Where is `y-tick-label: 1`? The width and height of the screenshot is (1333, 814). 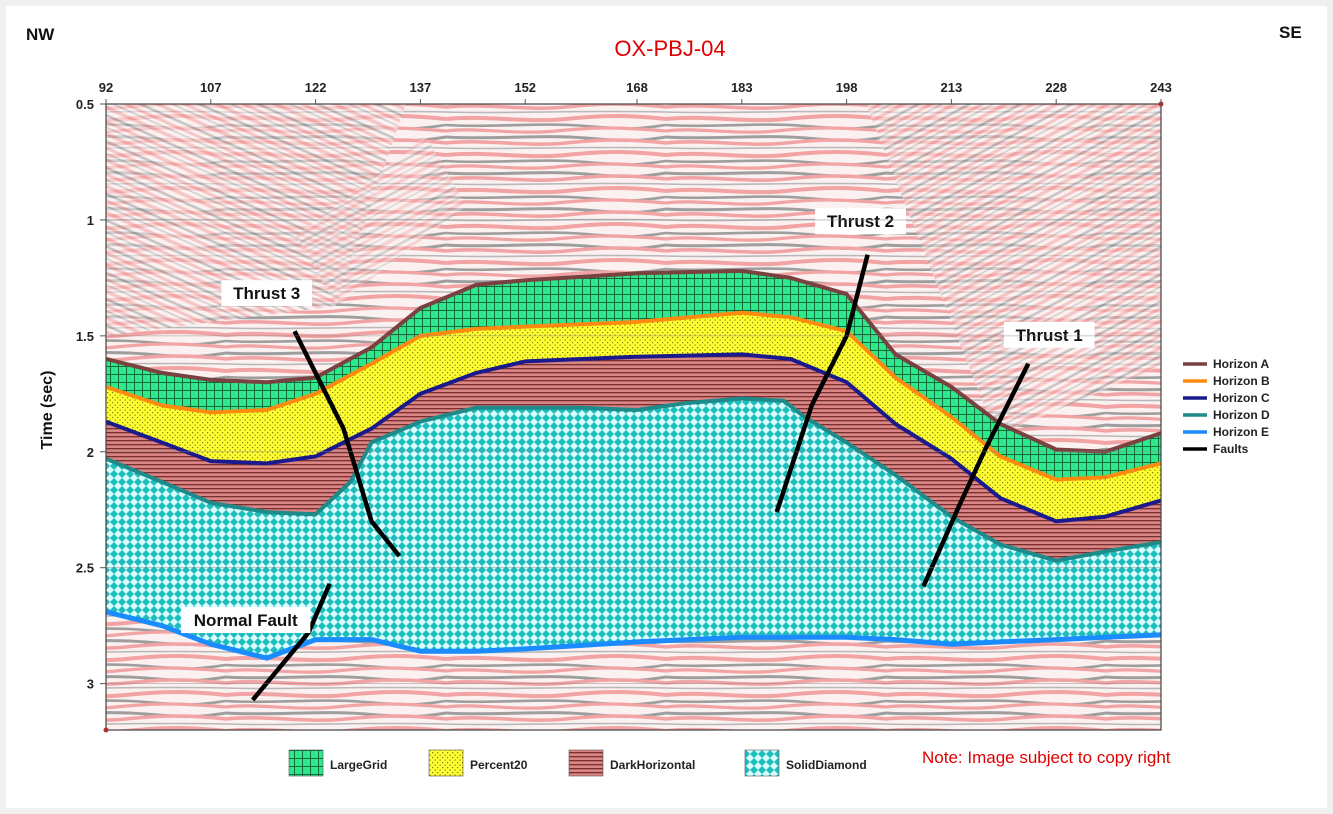 y-tick-label: 1 is located at coordinates (90, 220).